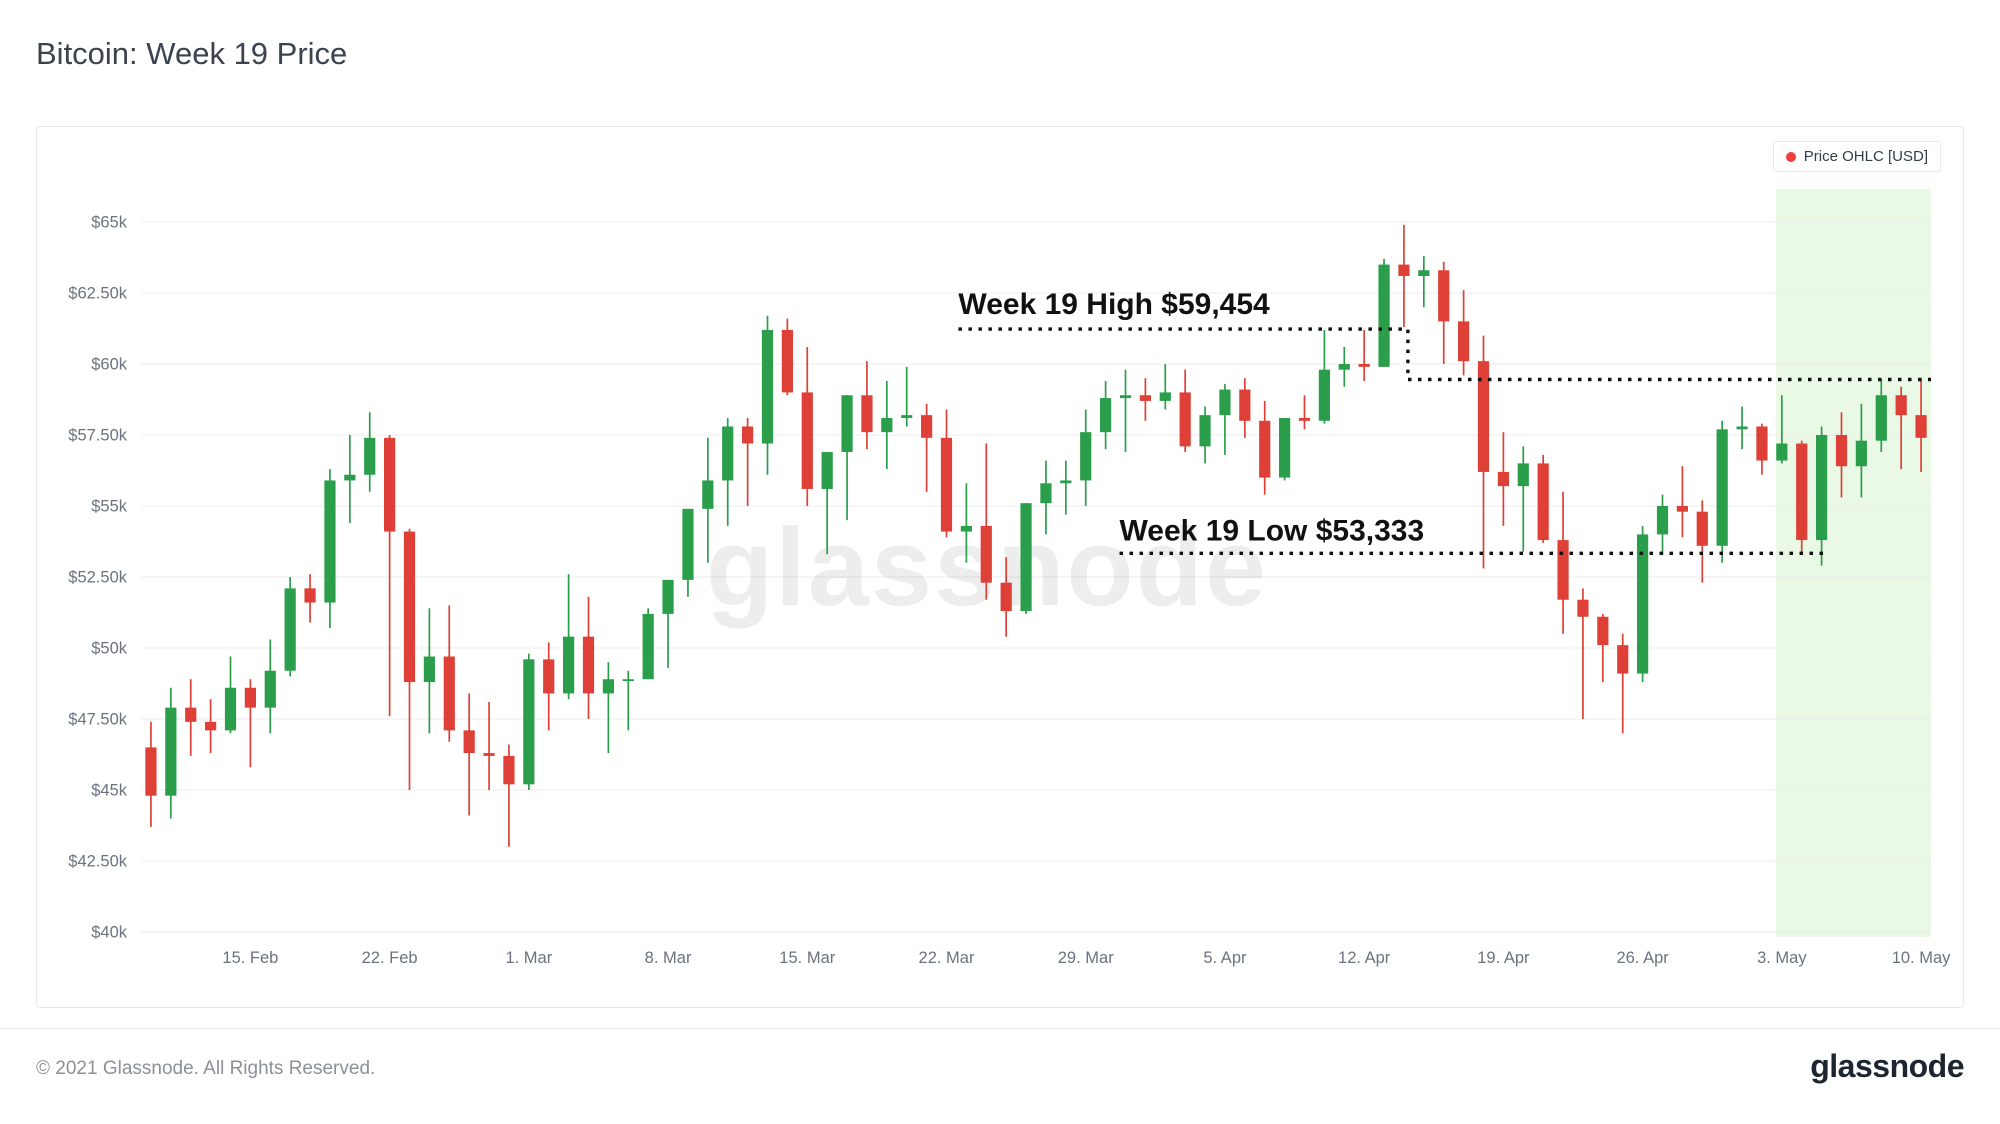  What do you see at coordinates (1364, 958) in the screenshot?
I see `x-axis-label: 12. Apr` at bounding box center [1364, 958].